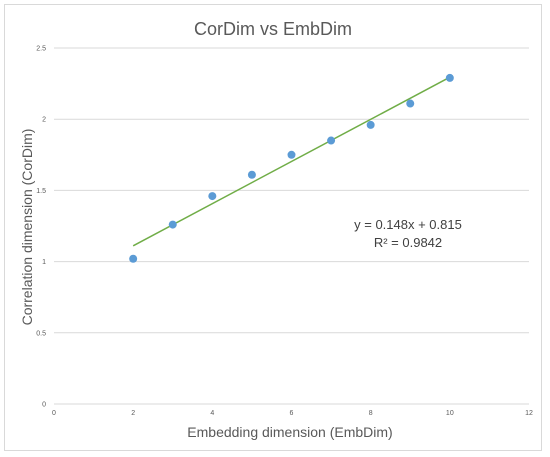  Describe the element at coordinates (371, 413) in the screenshot. I see `x-tick-label: 8` at that location.